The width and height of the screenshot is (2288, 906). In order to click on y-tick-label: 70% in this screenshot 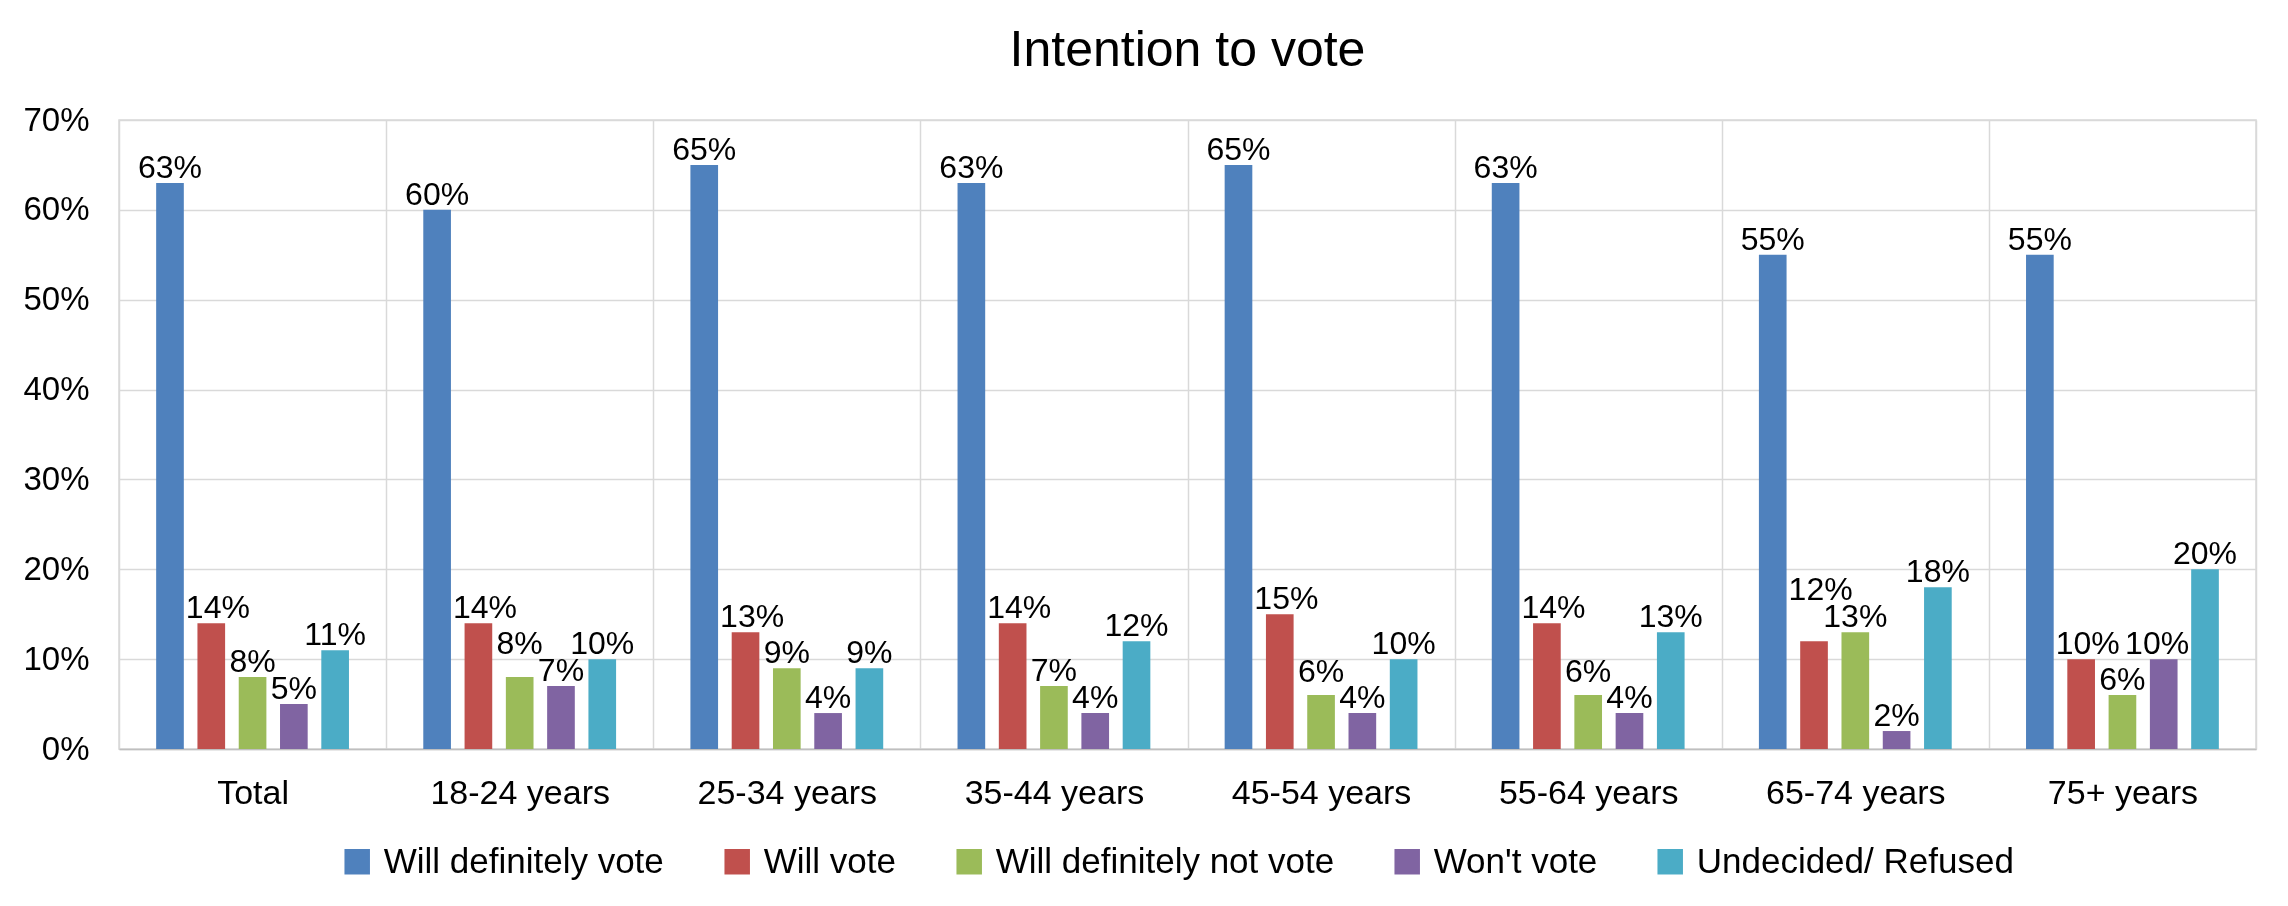, I will do `click(56, 119)`.